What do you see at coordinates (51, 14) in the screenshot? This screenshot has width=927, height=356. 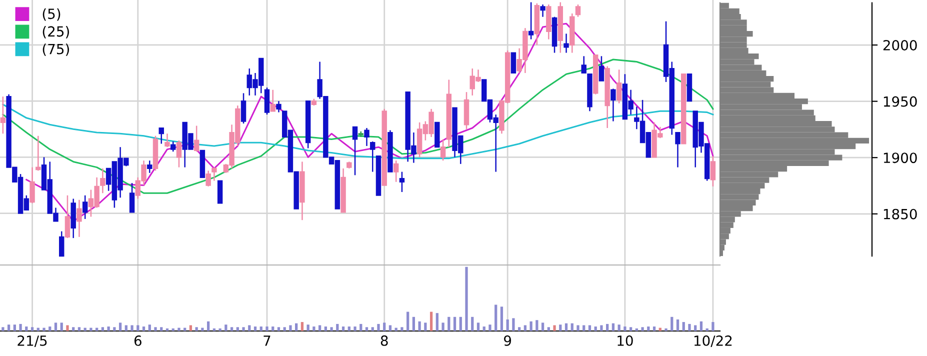 I see `legend-label: (5)` at bounding box center [51, 14].